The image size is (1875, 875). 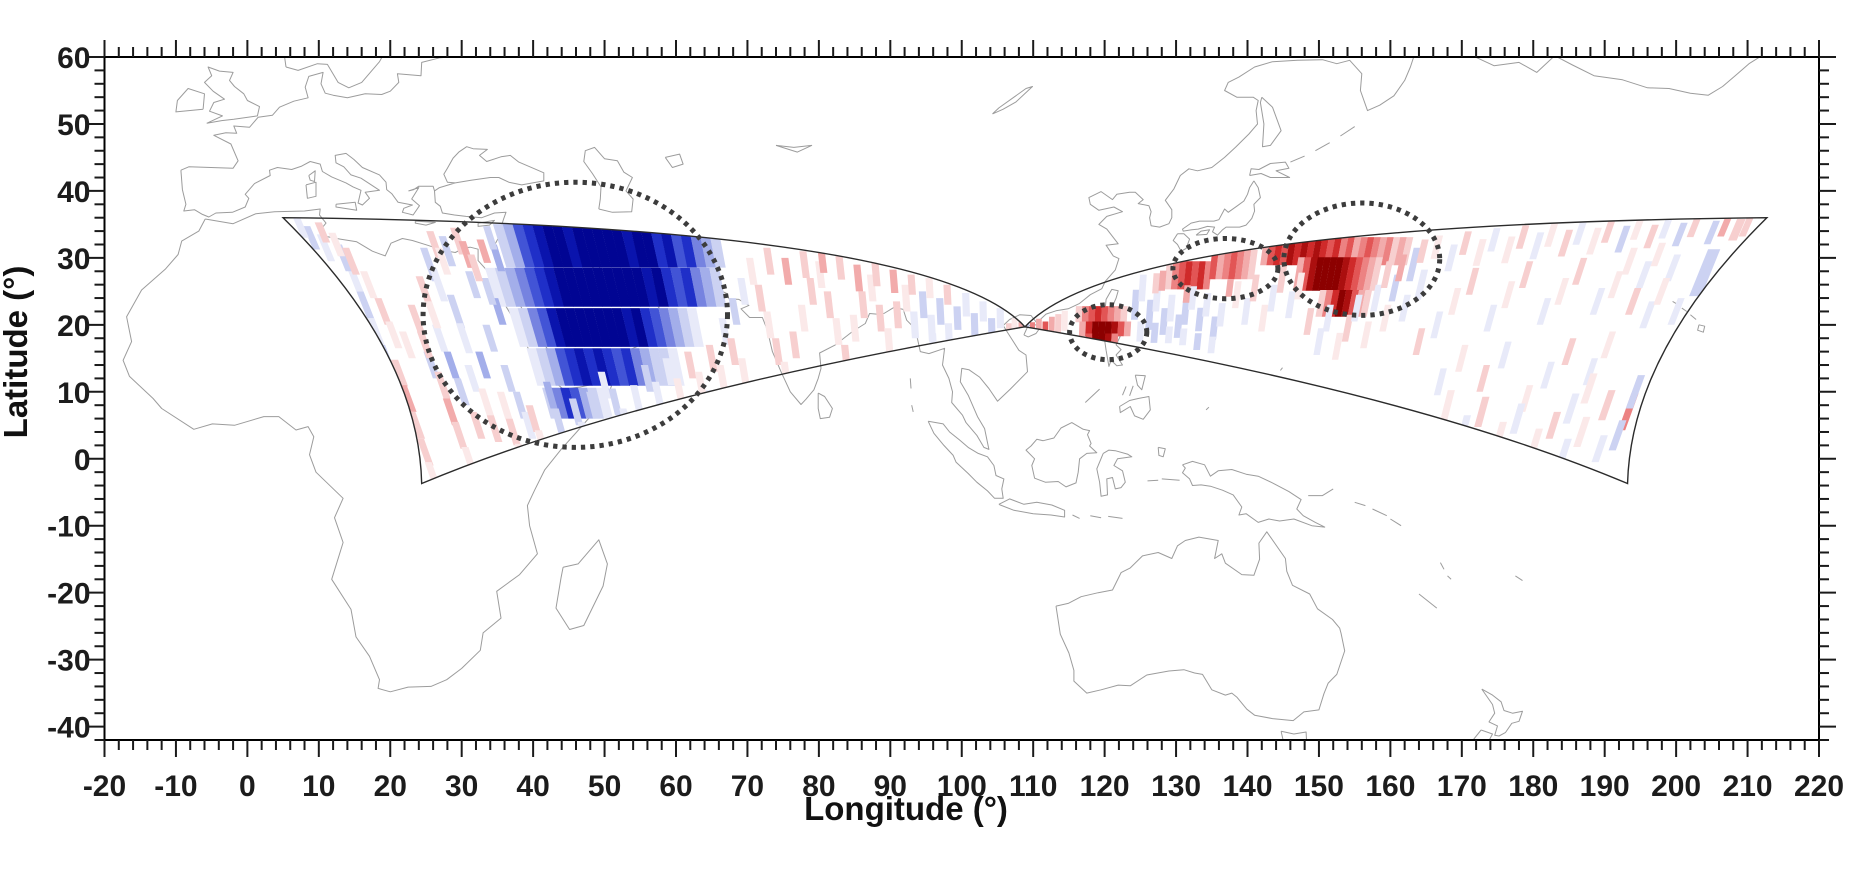 I want to click on x-tick-label: -10, so click(x=175, y=786).